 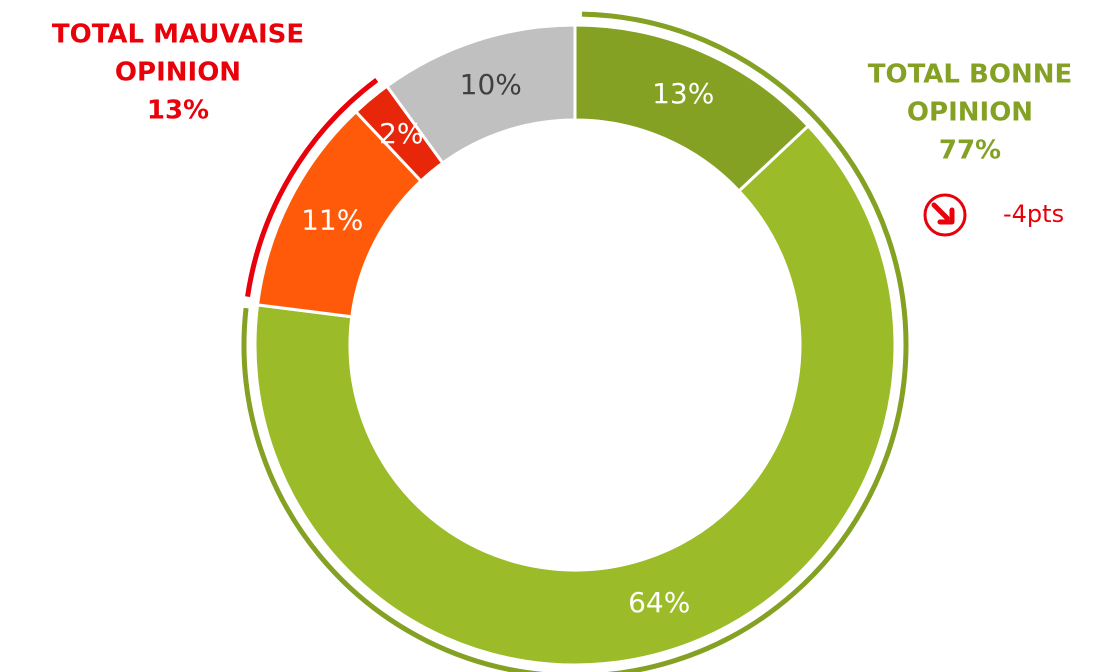 What do you see at coordinates (491, 84) in the screenshot?
I see `data-label: 10%` at bounding box center [491, 84].